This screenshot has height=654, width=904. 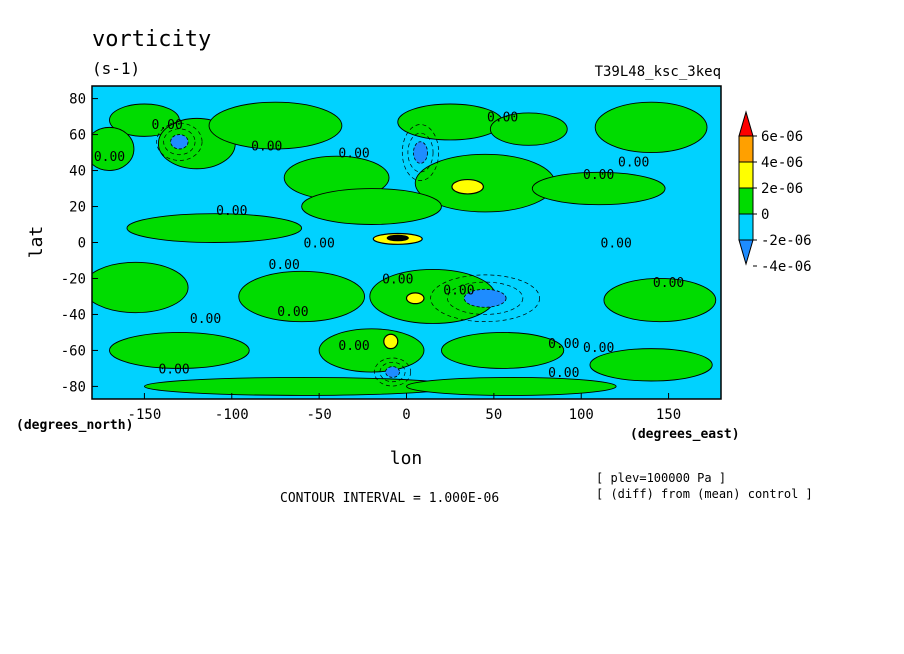 What do you see at coordinates (73, 315) in the screenshot?
I see `y-tick-label: -40` at bounding box center [73, 315].